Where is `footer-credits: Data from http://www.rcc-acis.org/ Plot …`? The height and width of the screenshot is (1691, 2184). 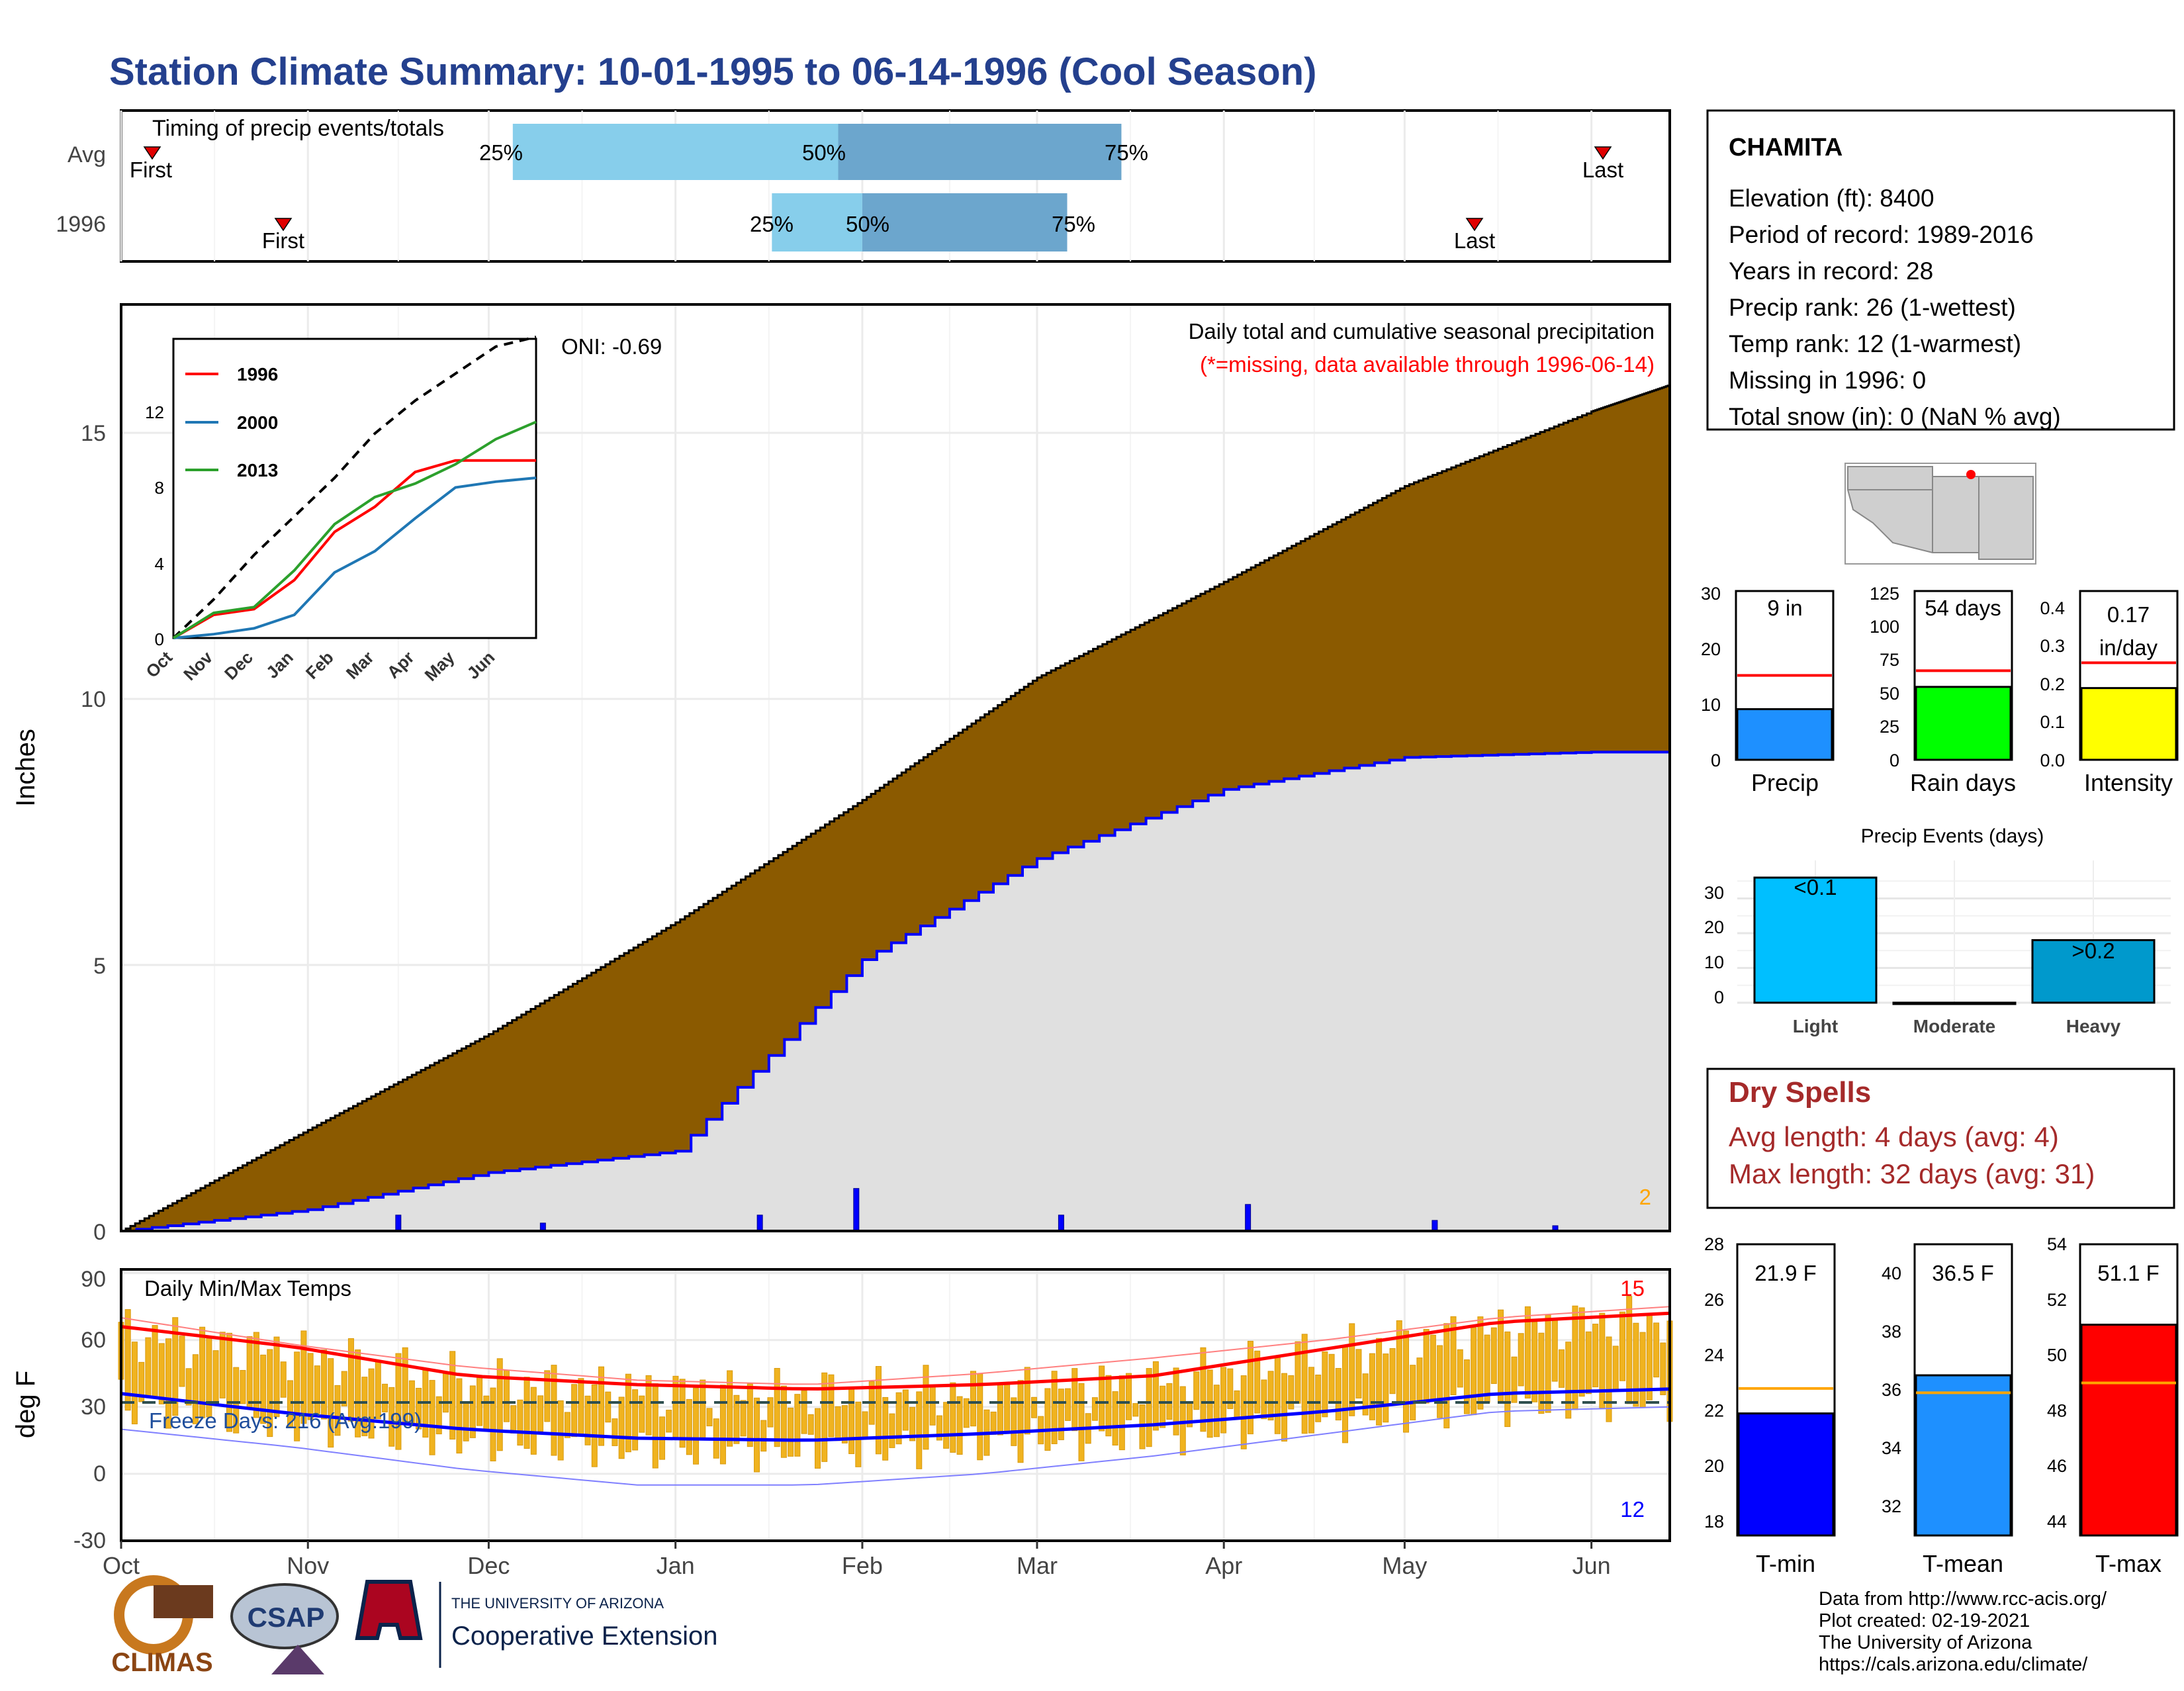 footer-credits: Data from http://www.rcc-acis.org/ Plot … is located at coordinates (1963, 1631).